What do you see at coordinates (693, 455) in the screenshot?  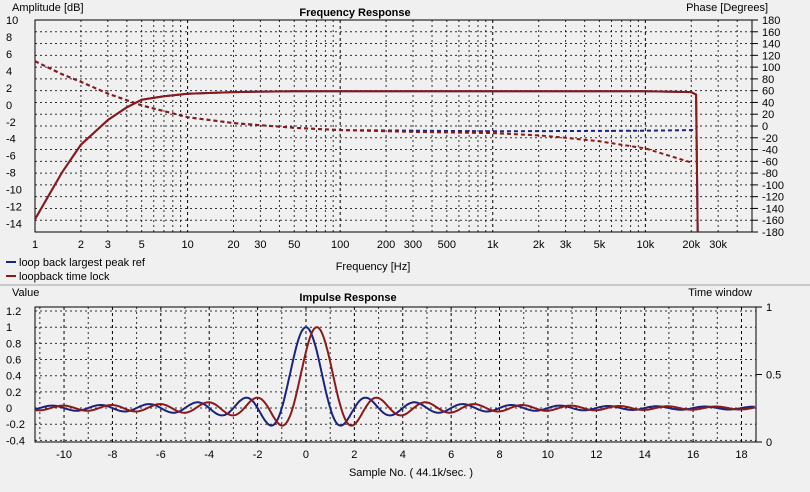 I see `impulse-xtick-label: 16` at bounding box center [693, 455].